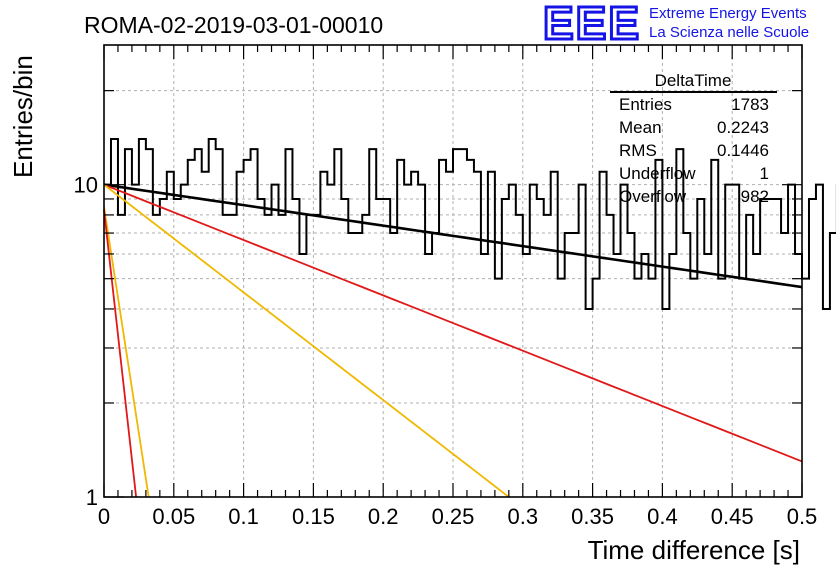 The height and width of the screenshot is (572, 836). Describe the element at coordinates (693, 80) in the screenshot. I see `stats-title: DeltaTime` at that location.